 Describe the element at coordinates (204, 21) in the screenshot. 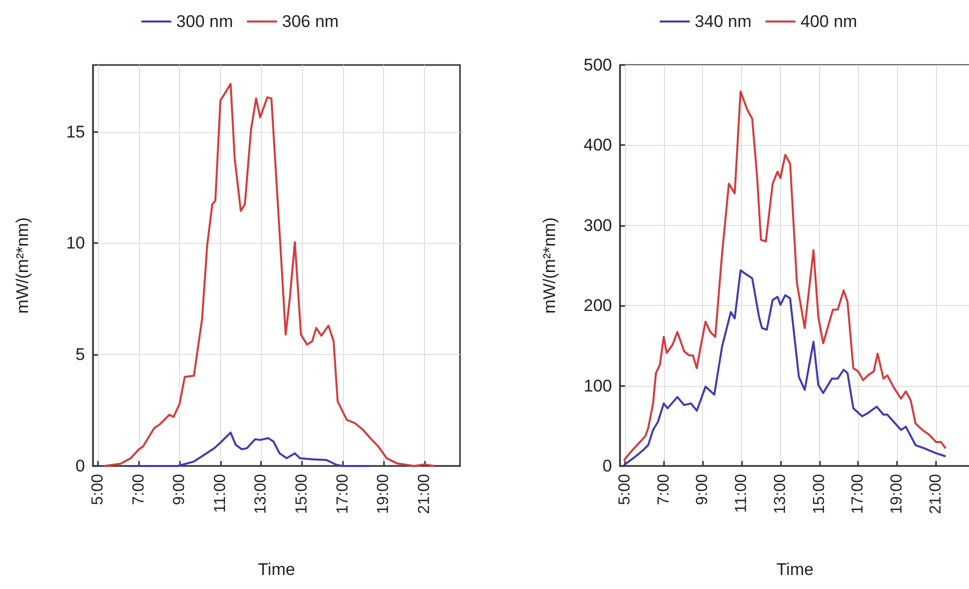

I see `legend-label: 300 nm` at that location.